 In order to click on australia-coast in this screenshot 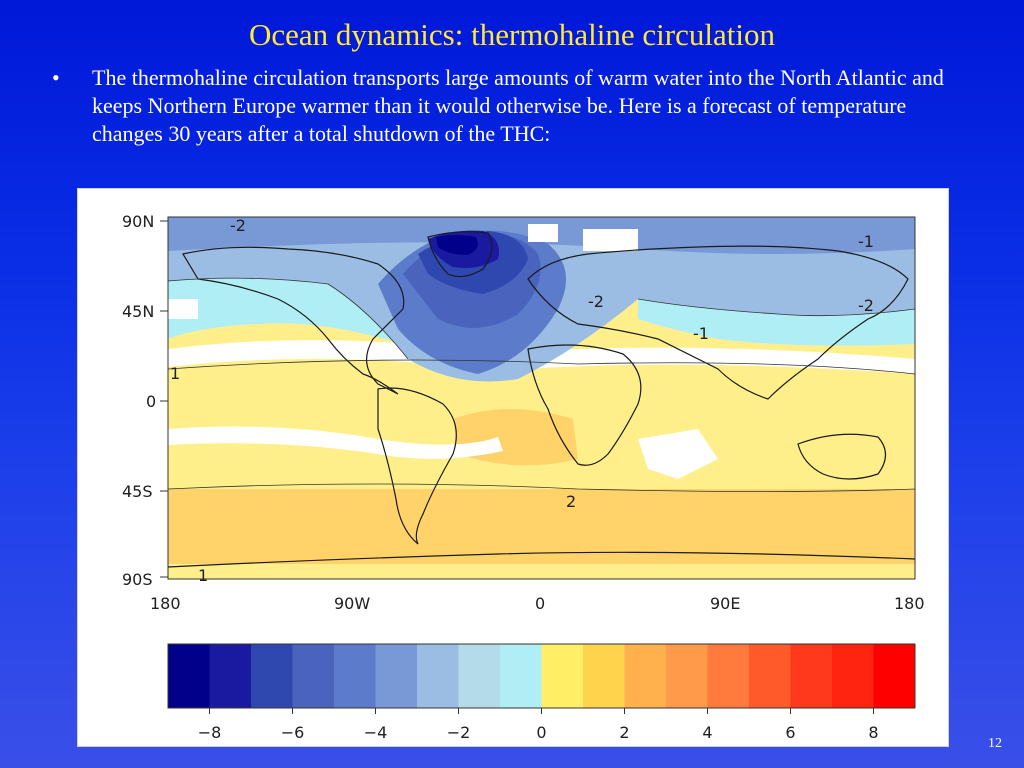, I will do `click(842, 456)`.